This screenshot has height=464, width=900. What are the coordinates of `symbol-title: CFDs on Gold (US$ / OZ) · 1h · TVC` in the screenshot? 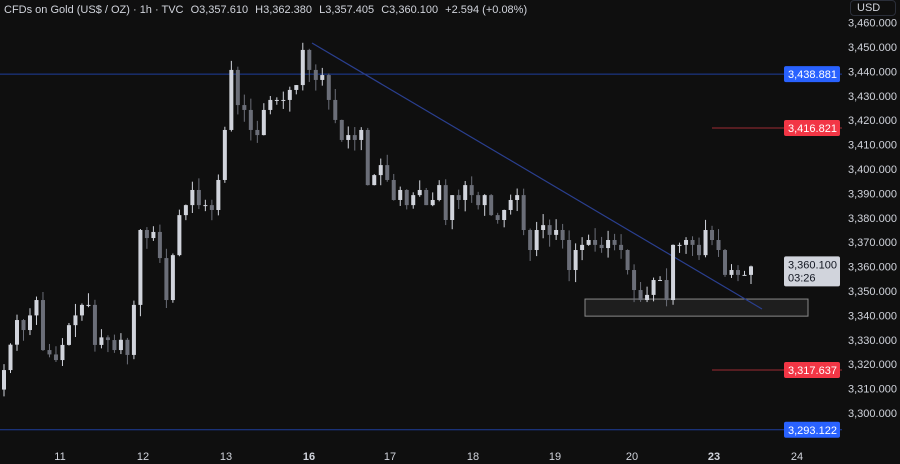 It's located at (94, 10).